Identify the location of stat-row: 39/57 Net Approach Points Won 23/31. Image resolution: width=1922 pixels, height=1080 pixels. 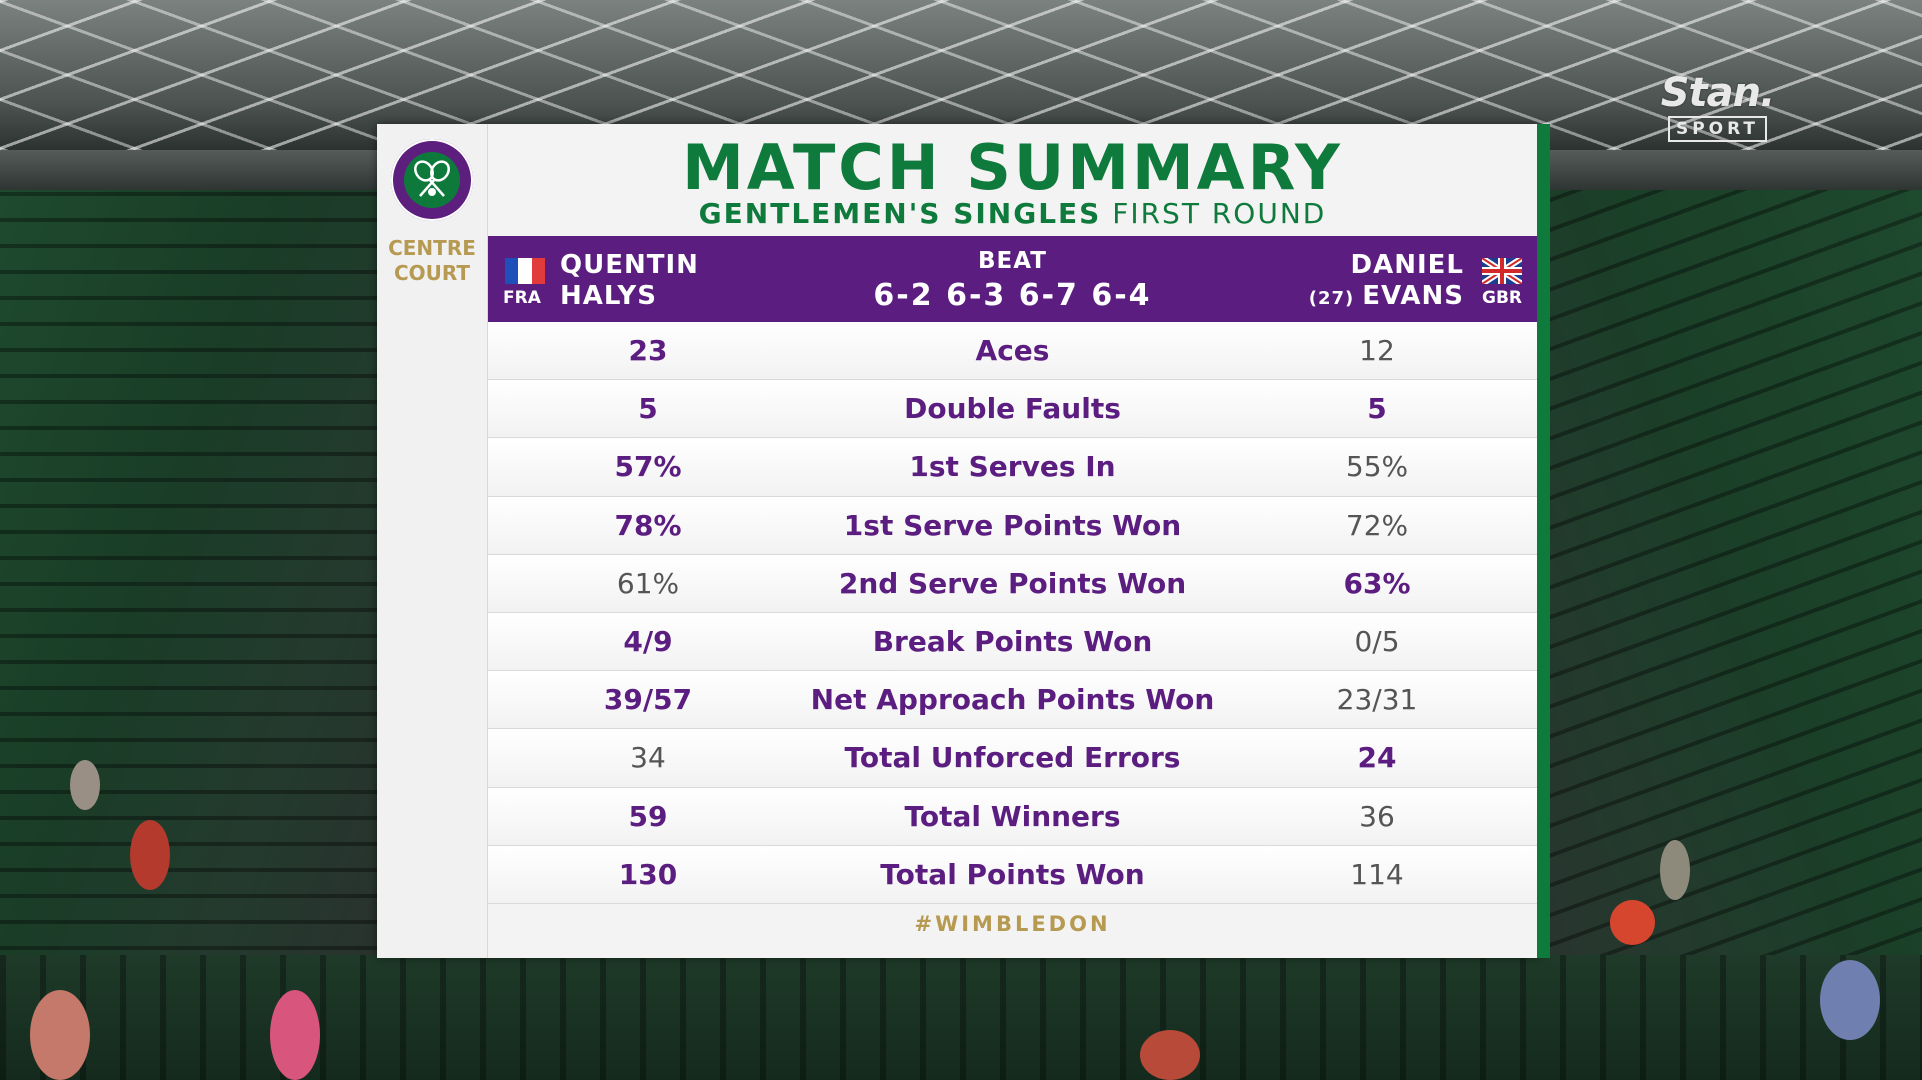
(1012, 700).